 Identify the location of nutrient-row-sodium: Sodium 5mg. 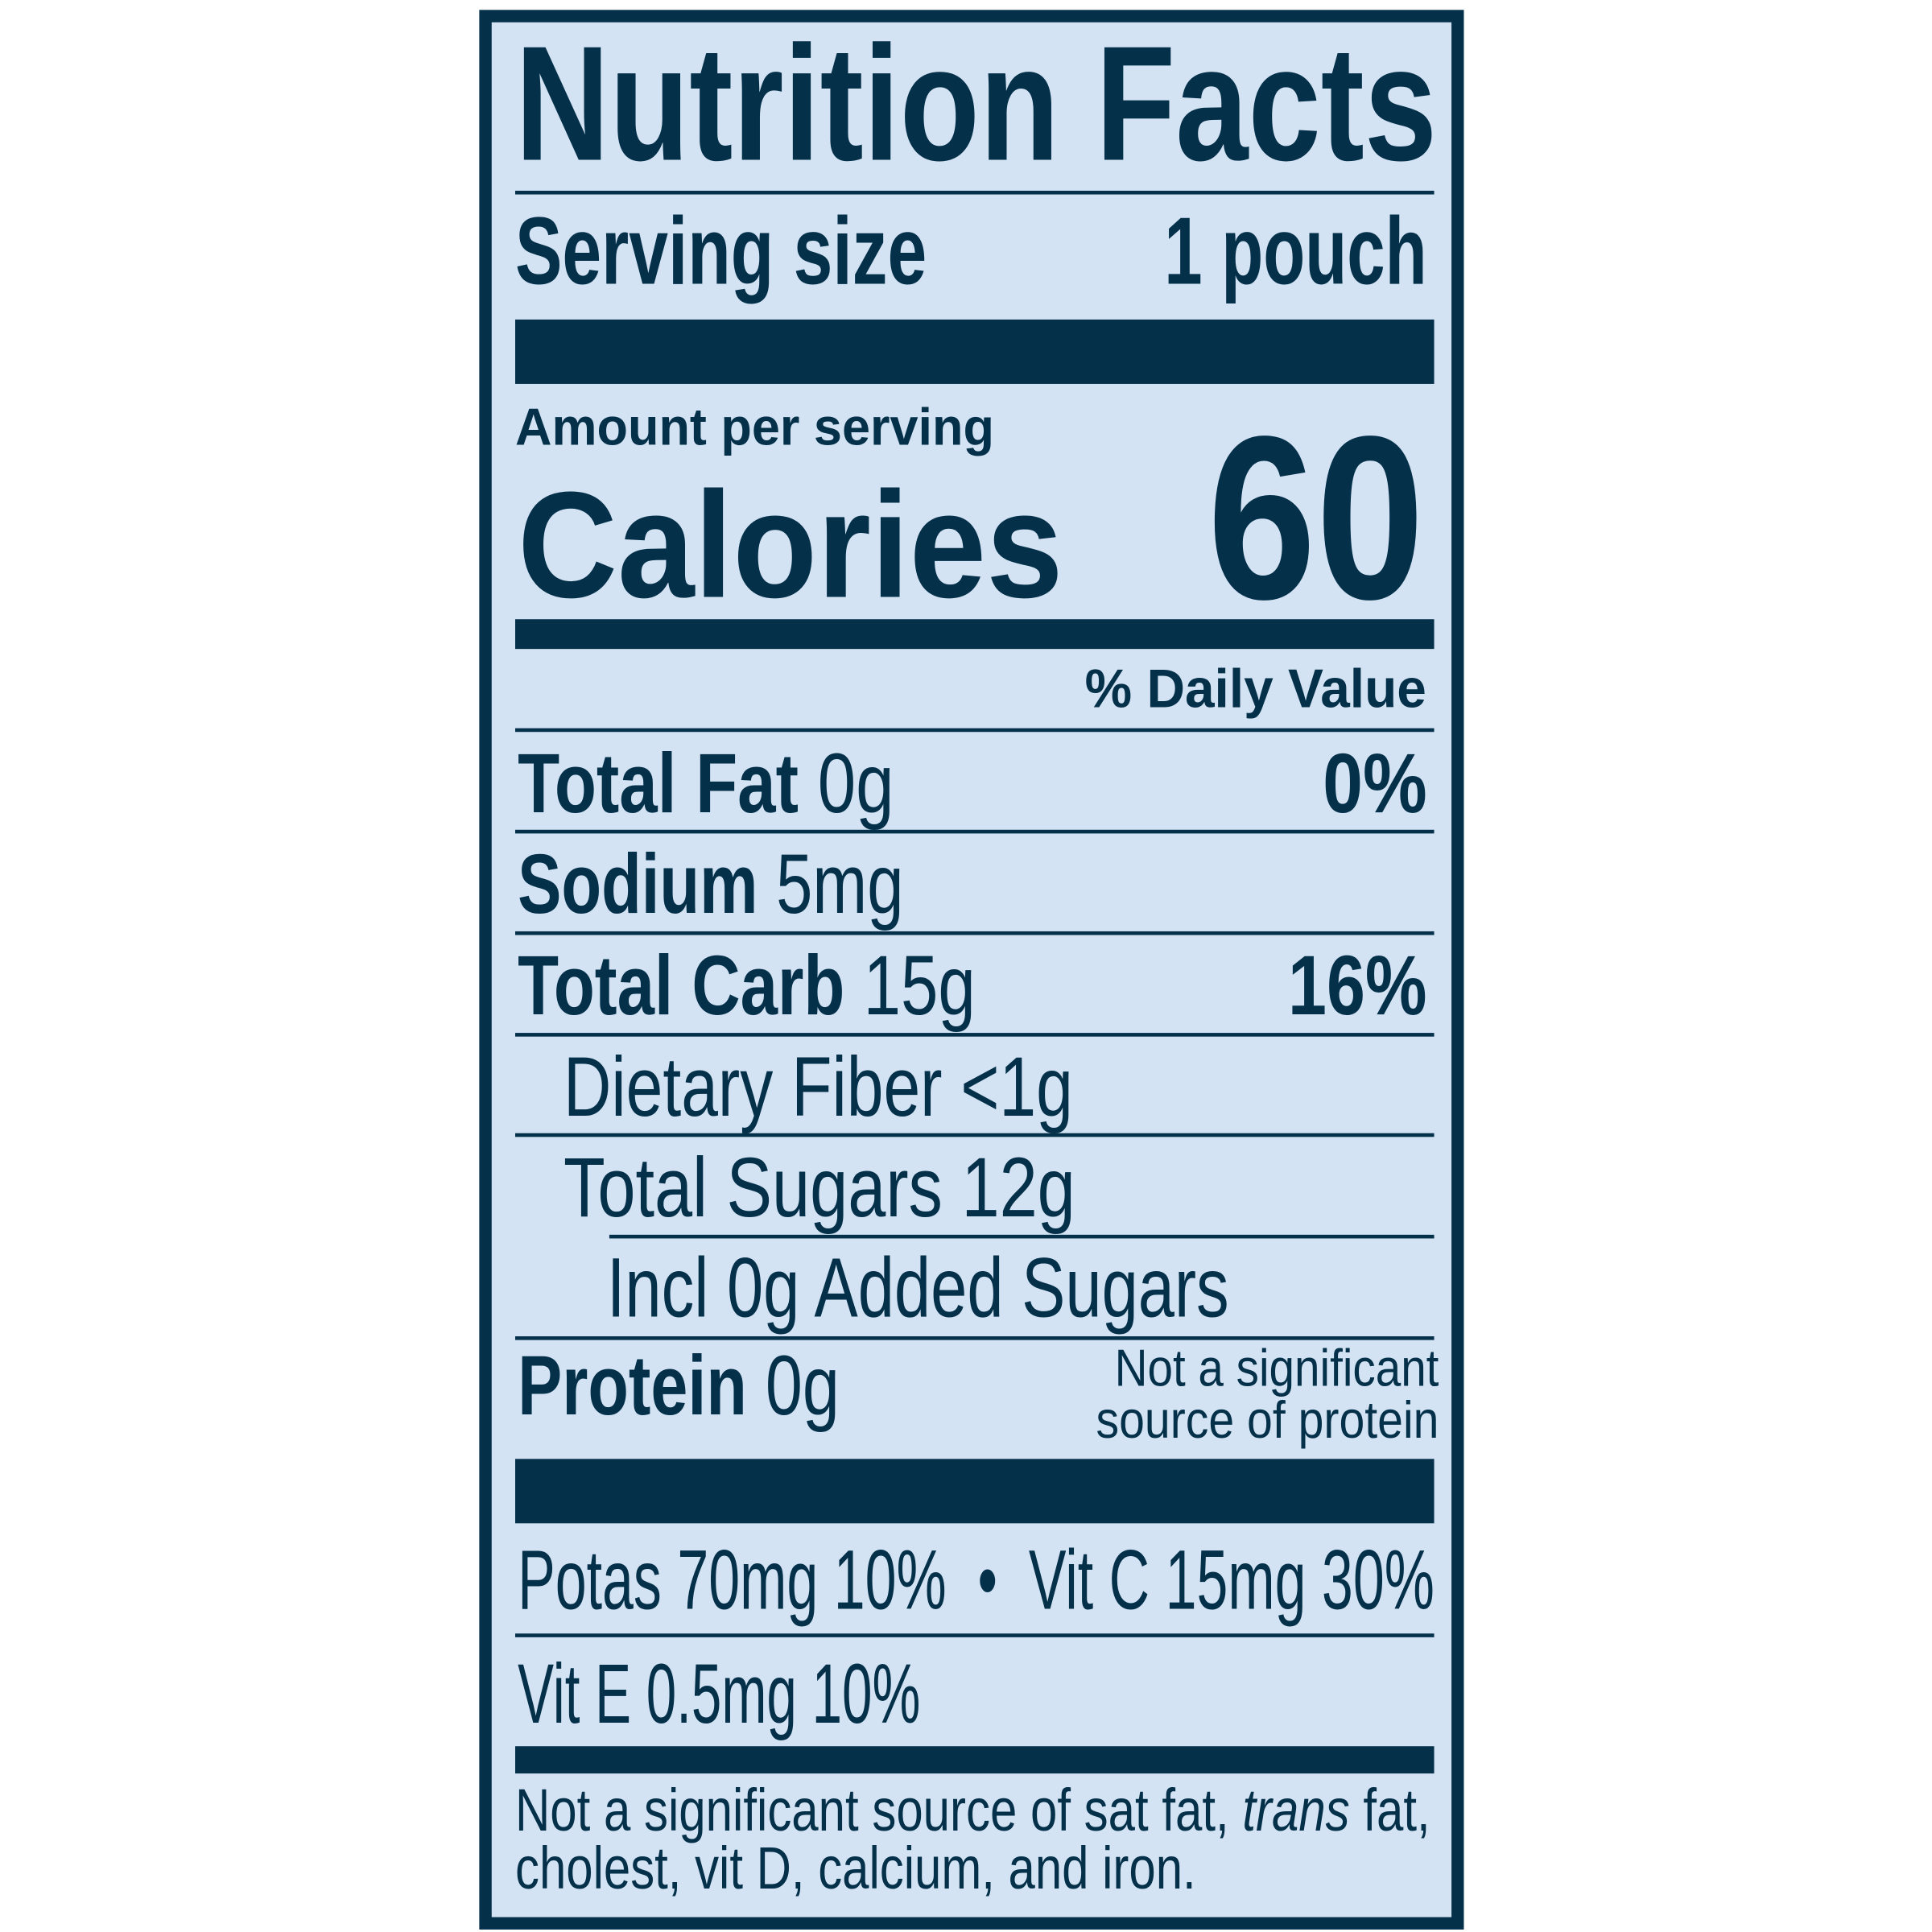
(710, 885).